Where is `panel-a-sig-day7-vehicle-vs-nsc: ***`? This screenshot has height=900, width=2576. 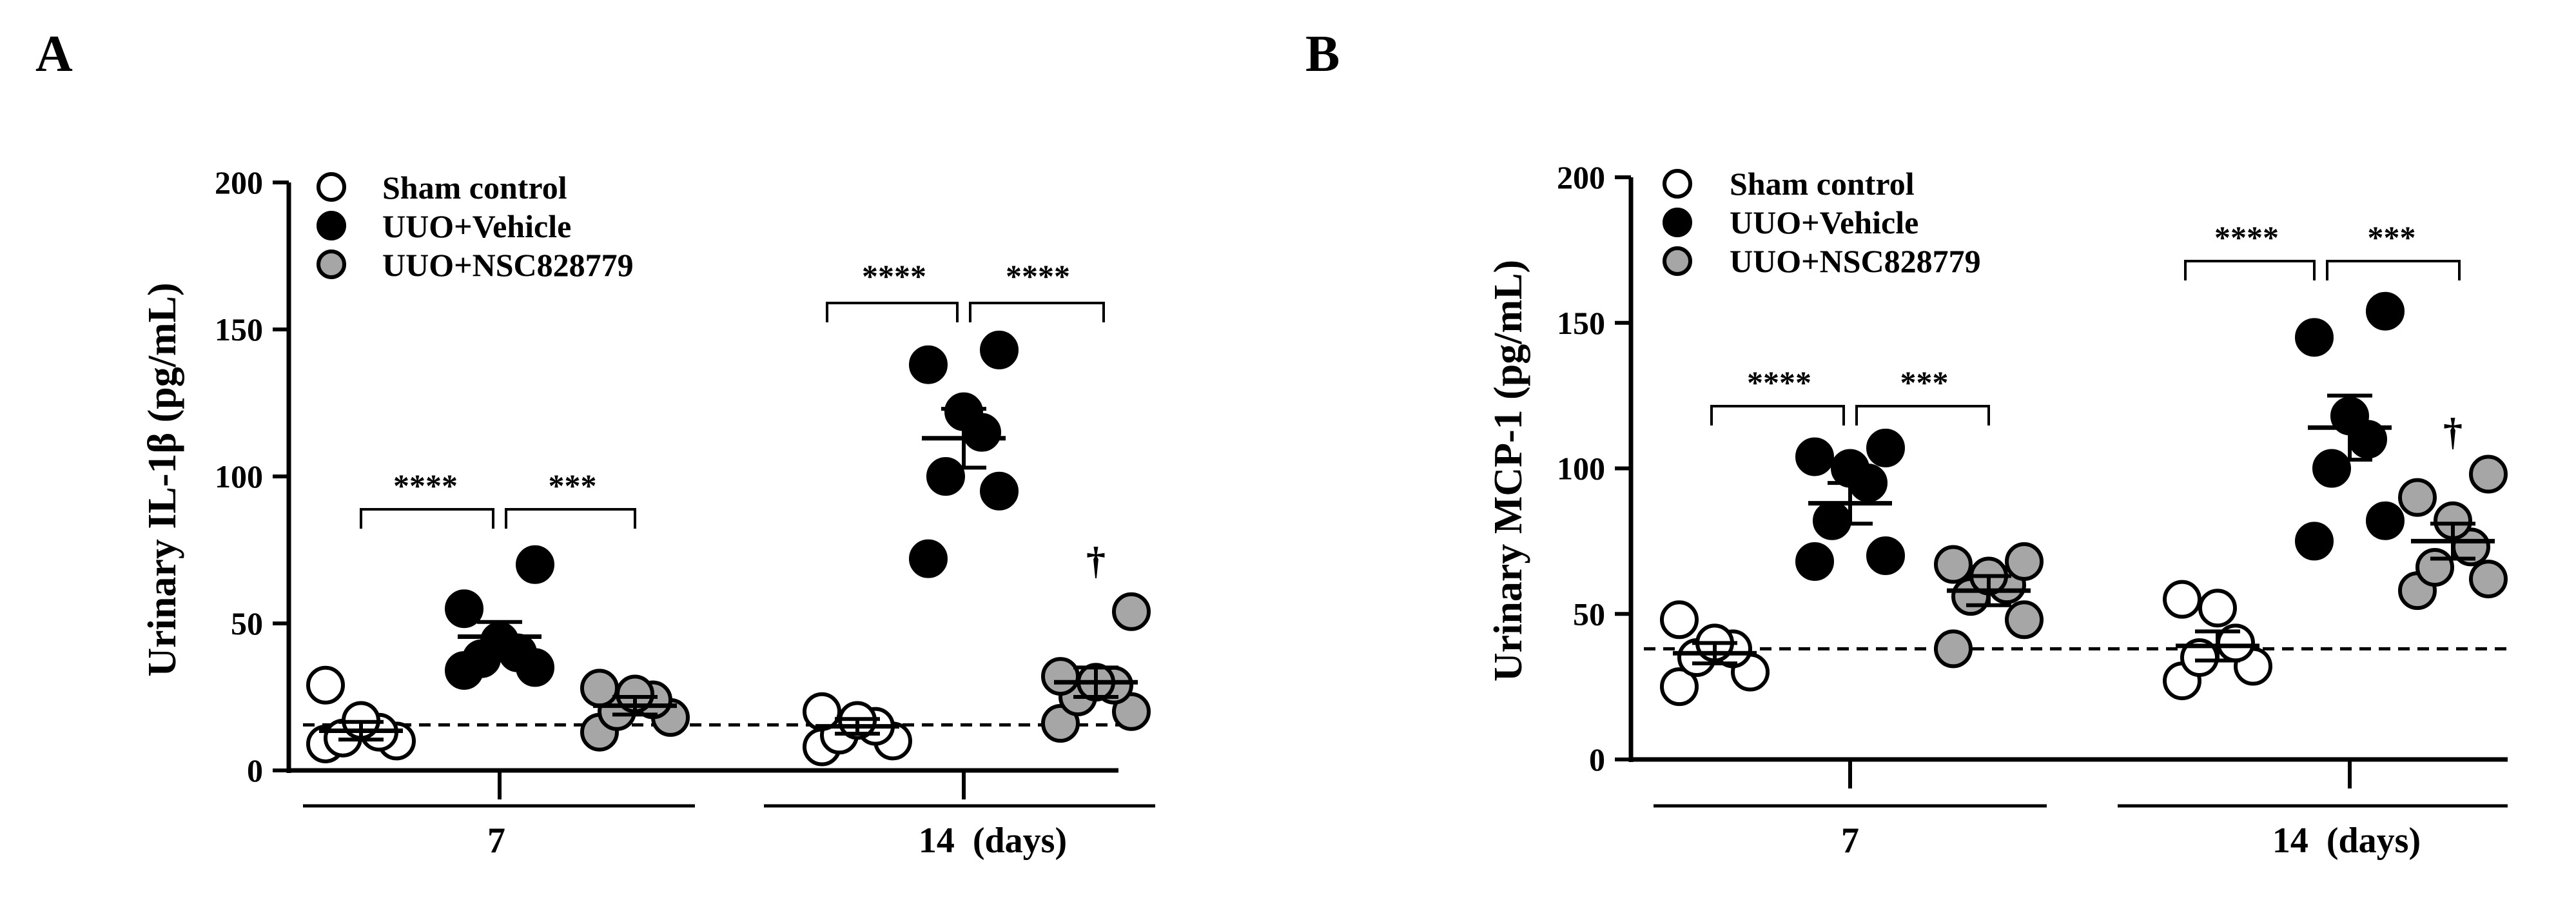
panel-a-sig-day7-vehicle-vs-nsc: *** is located at coordinates (573, 486).